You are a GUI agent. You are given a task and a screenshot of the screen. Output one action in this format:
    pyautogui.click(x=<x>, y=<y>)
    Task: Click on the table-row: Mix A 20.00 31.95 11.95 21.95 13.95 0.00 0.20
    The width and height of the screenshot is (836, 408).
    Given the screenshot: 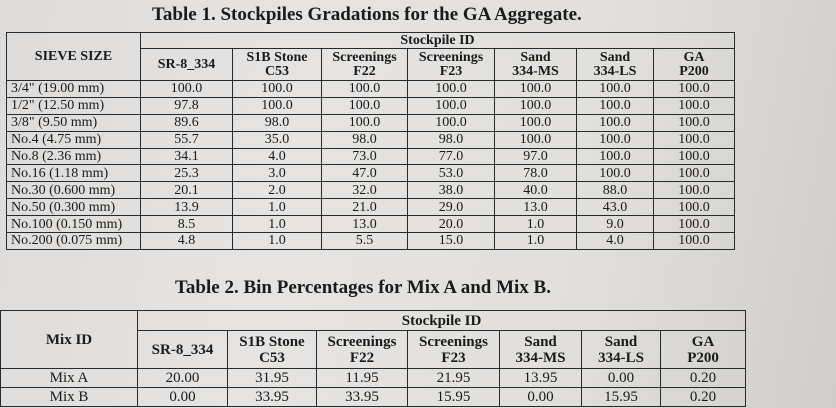 What is the action you would take?
    pyautogui.click(x=373, y=378)
    